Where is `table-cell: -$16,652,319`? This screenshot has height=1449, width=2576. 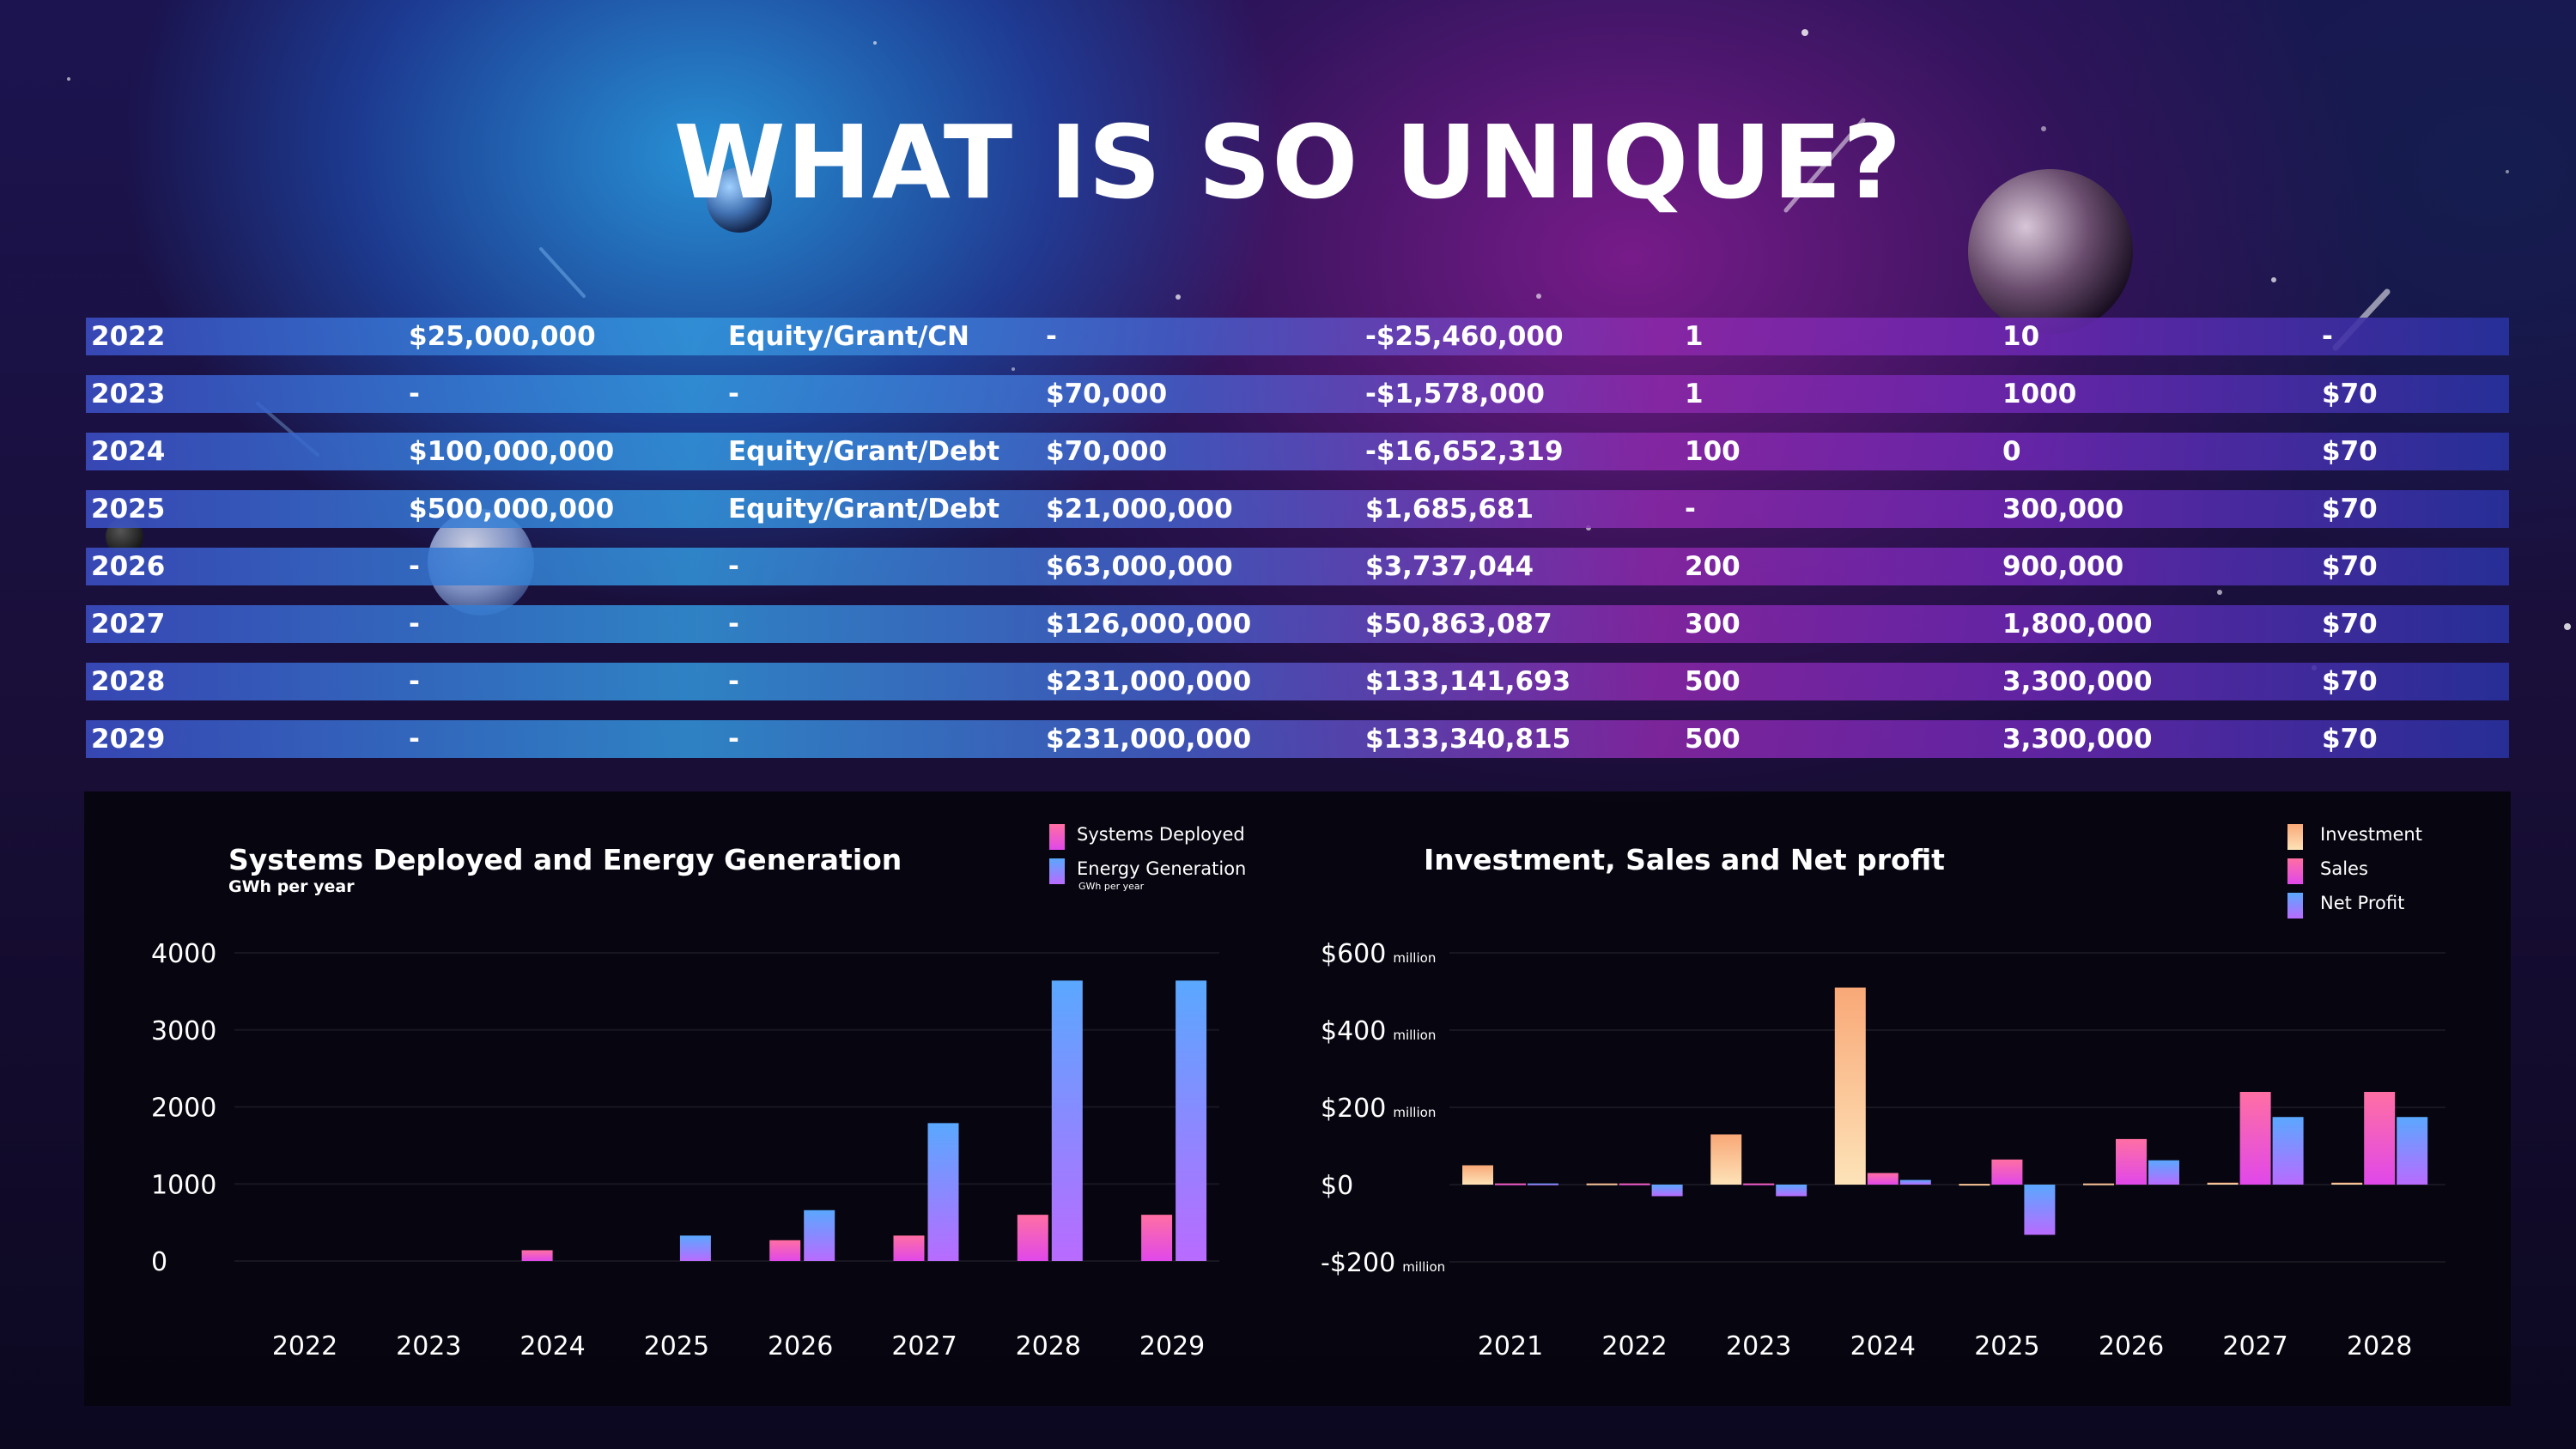 table-cell: -$16,652,319 is located at coordinates (1464, 451).